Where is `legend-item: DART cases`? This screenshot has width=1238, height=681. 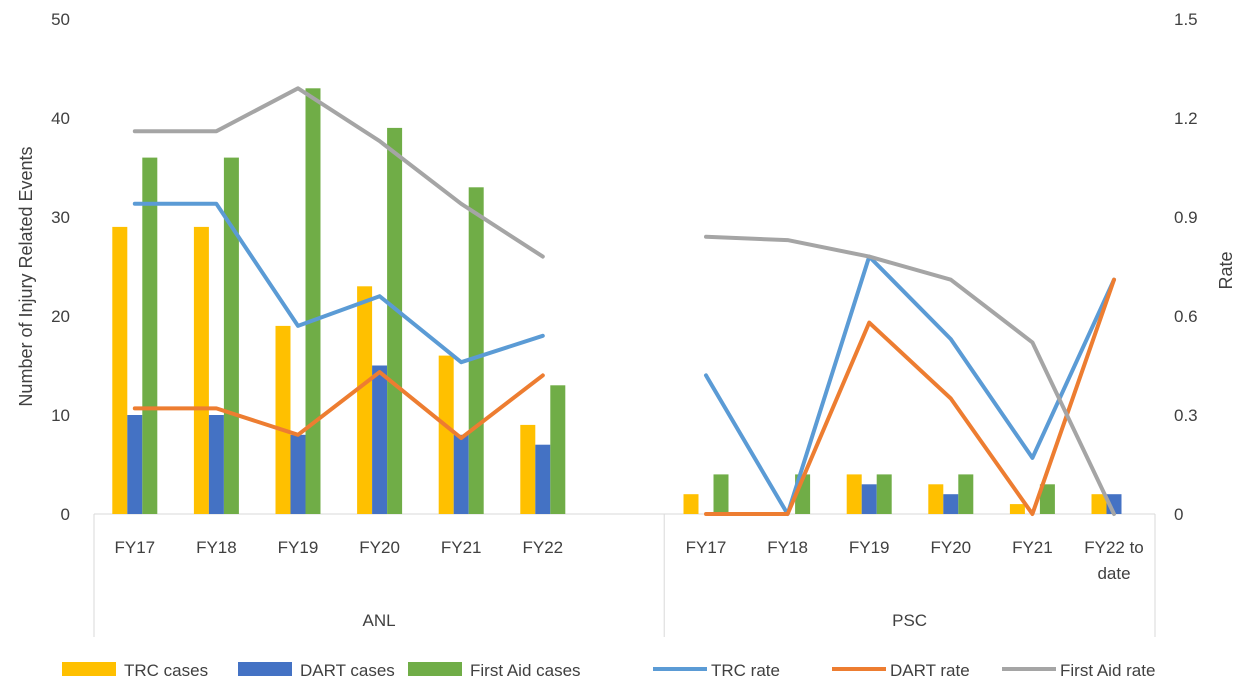
legend-item: DART cases is located at coordinates (316, 670).